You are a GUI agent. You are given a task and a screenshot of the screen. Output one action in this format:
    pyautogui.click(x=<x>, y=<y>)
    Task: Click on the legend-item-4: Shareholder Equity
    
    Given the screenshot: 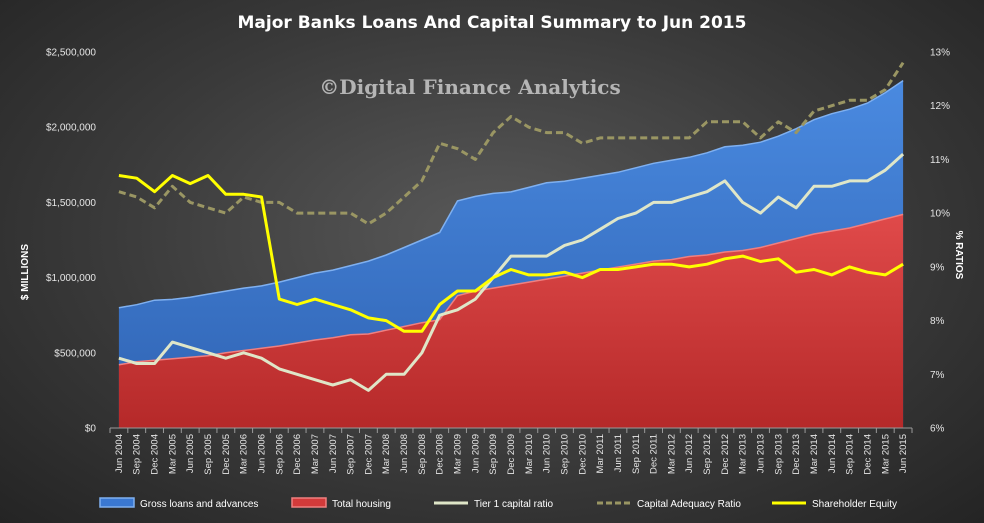 What is the action you would take?
    pyautogui.click(x=834, y=504)
    